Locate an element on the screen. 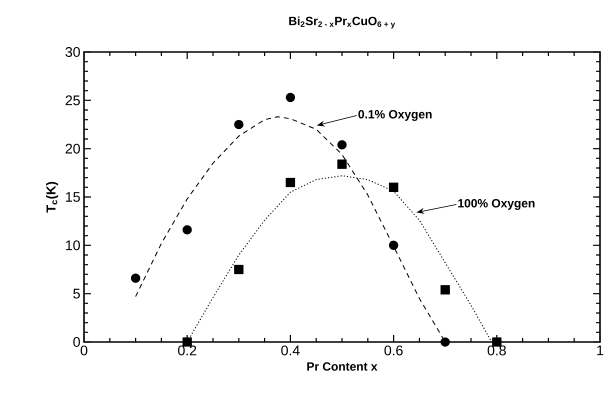 This screenshot has height=404, width=605. x-tick-label: 0.6 is located at coordinates (393, 351).